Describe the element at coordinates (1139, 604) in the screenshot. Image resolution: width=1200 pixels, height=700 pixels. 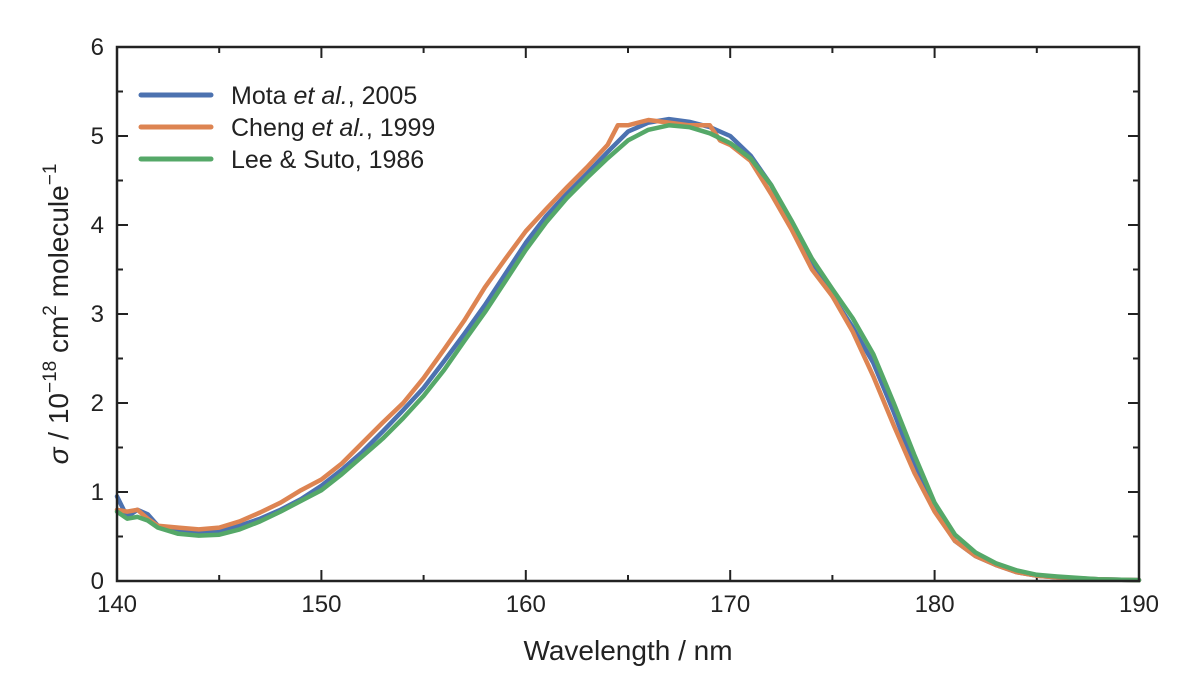
I see `x-tick-label: 190` at that location.